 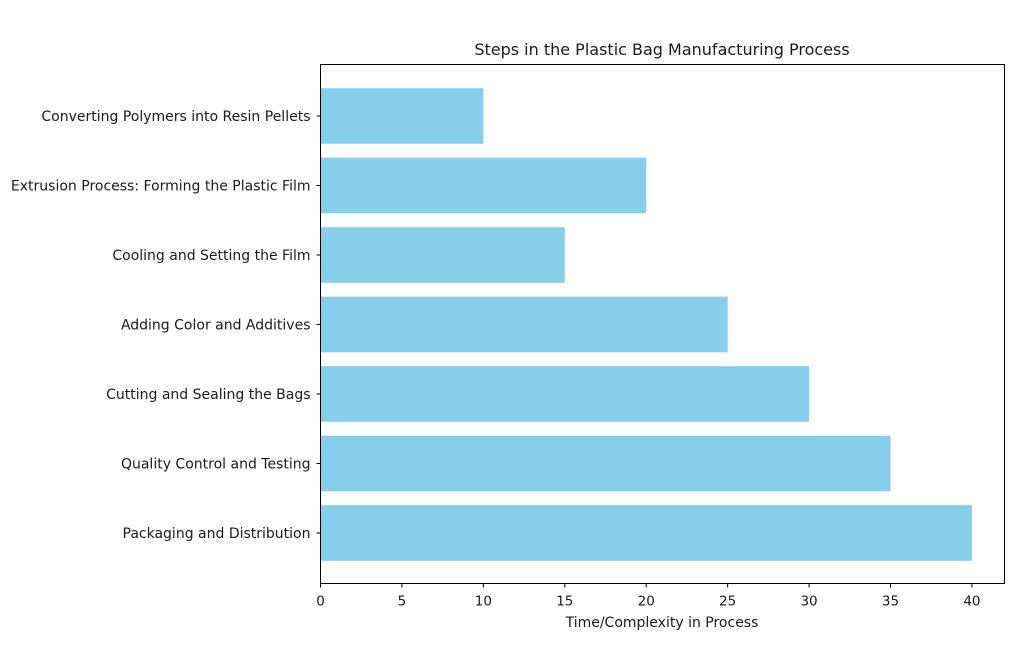 I want to click on y-tick-label: Cutting and Sealing the Bags, so click(x=208, y=395).